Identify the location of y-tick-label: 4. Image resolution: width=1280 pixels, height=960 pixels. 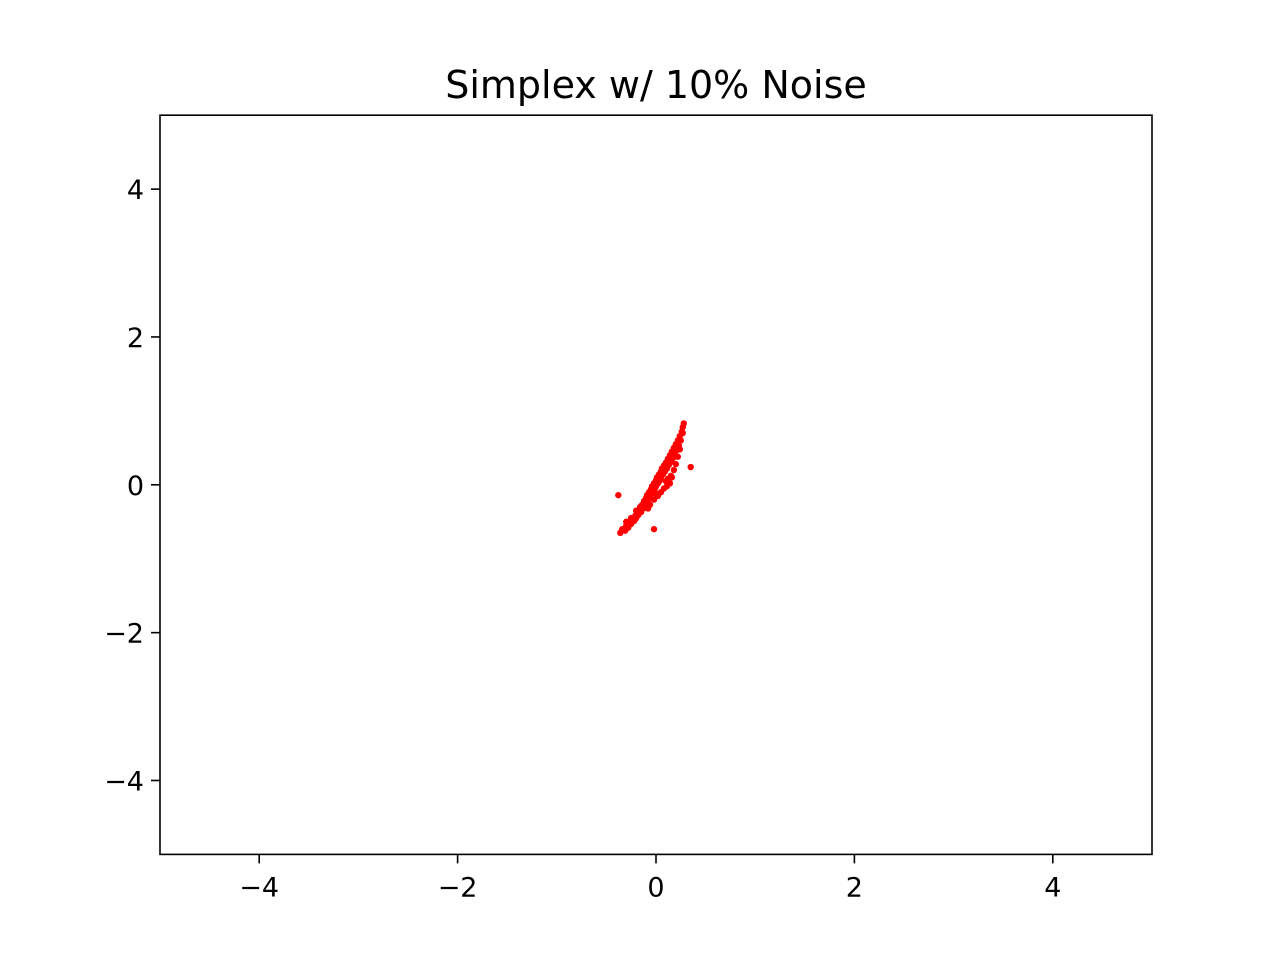
(135, 190).